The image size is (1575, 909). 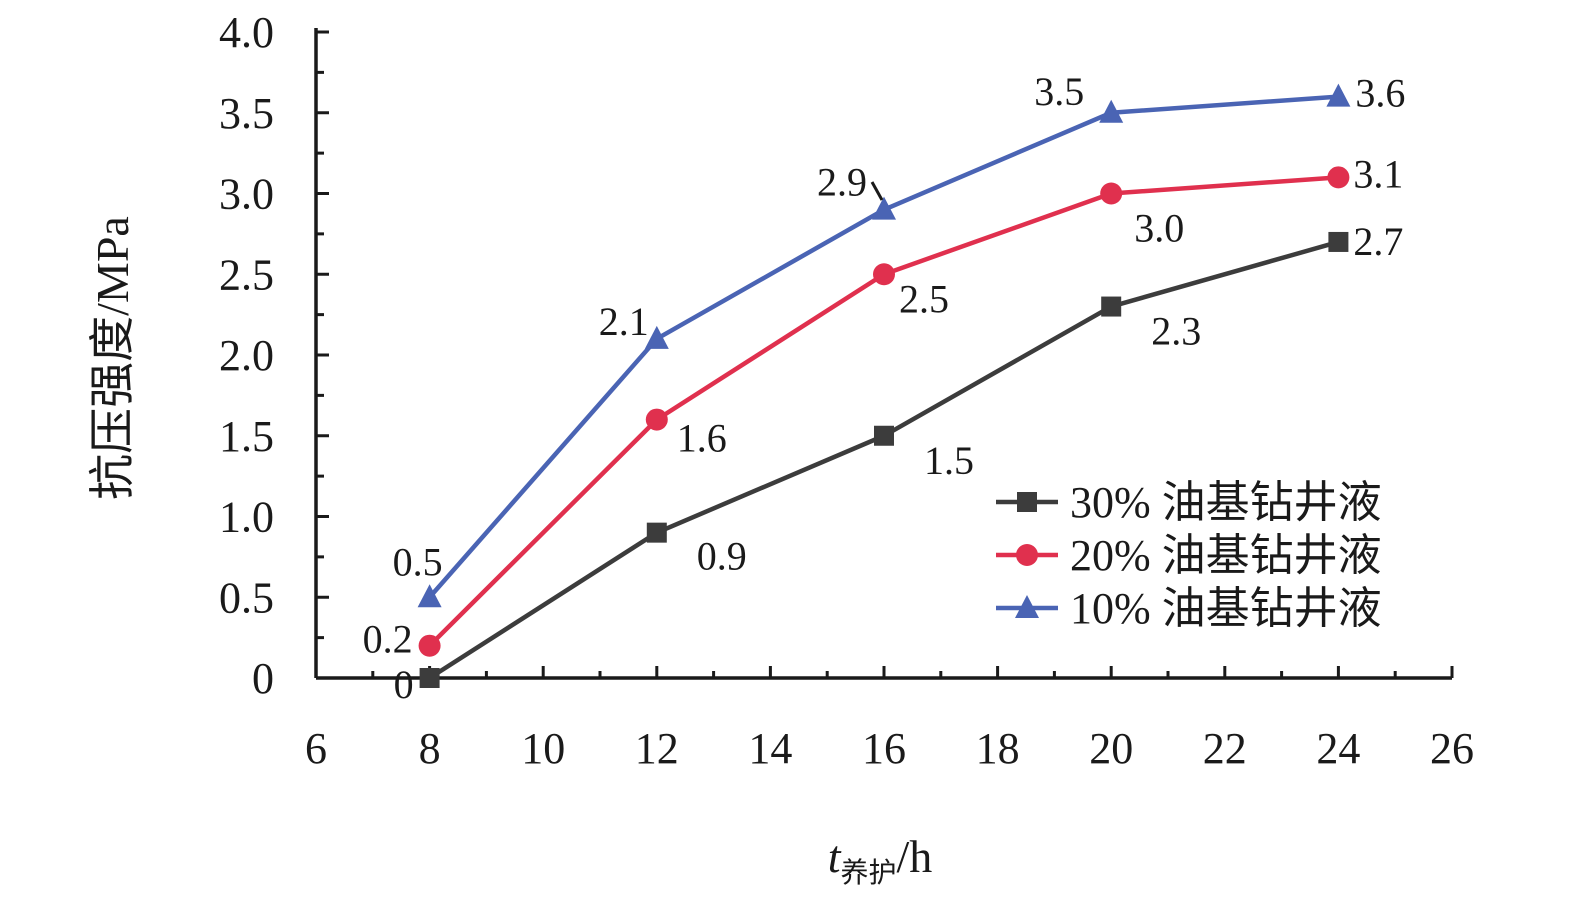 I want to click on data-label: 3.1, so click(x=1378, y=173).